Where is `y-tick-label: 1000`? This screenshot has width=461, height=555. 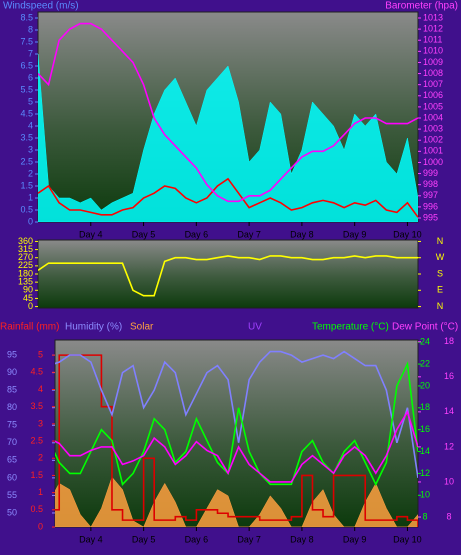
y-tick-label: 1000 is located at coordinates (433, 162).